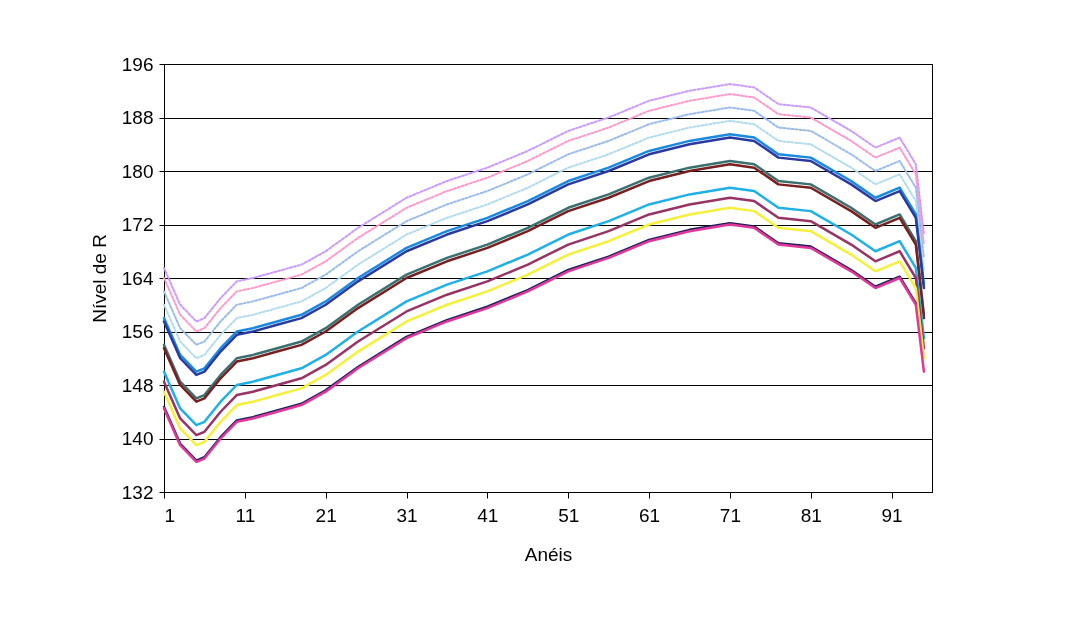  What do you see at coordinates (811, 515) in the screenshot?
I see `x-tick-label: 81` at bounding box center [811, 515].